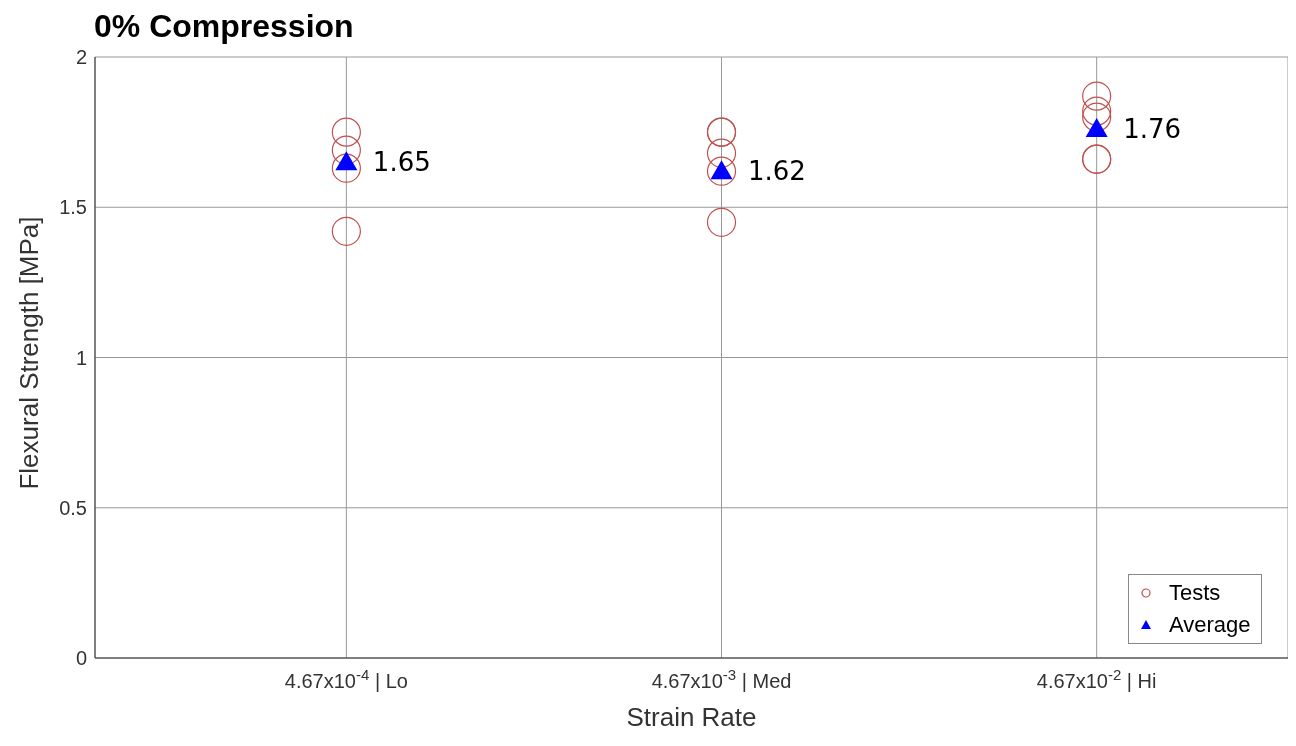 The height and width of the screenshot is (746, 1296). I want to click on y-tick-label: 0.5, so click(73, 507).